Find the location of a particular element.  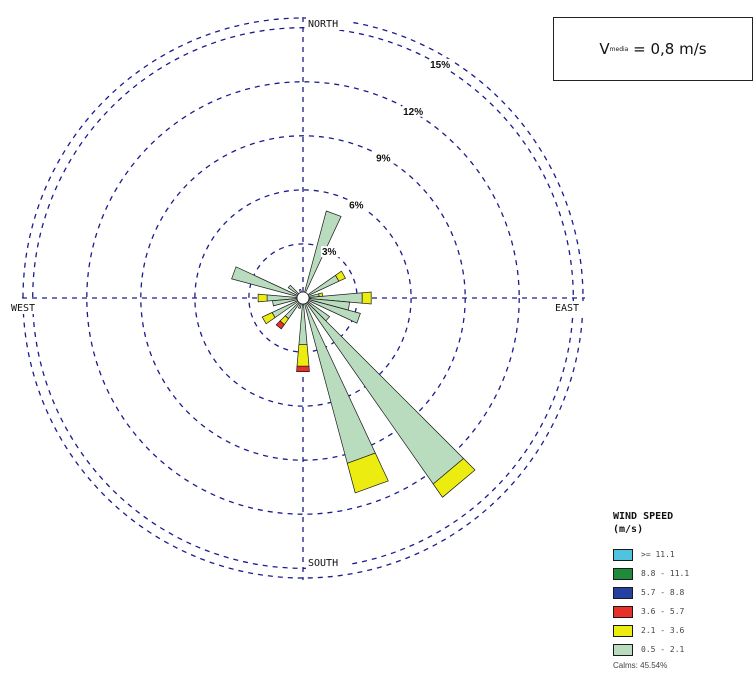

legend-item-6: 0.5 - 2.1 is located at coordinates (683, 649).